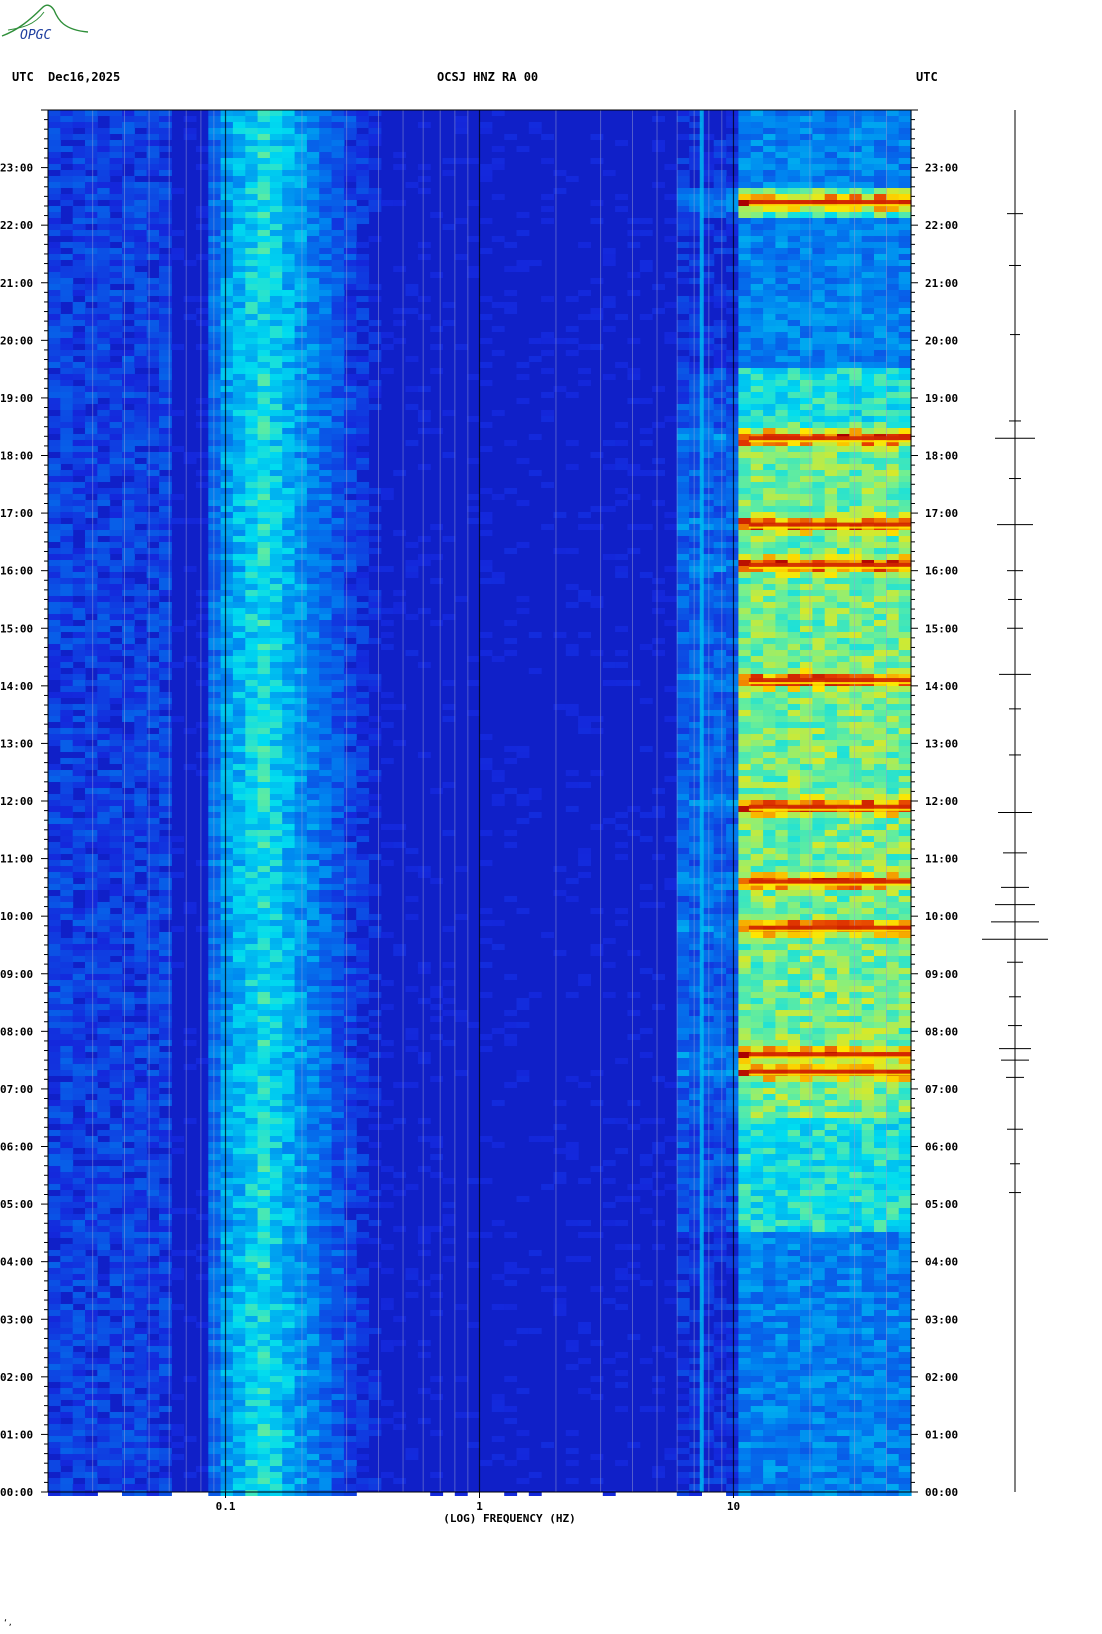 Image resolution: width=1102 pixels, height=1634 pixels. Describe the element at coordinates (16, 916) in the screenshot. I see `y-tick-label-left: 10:00` at that location.